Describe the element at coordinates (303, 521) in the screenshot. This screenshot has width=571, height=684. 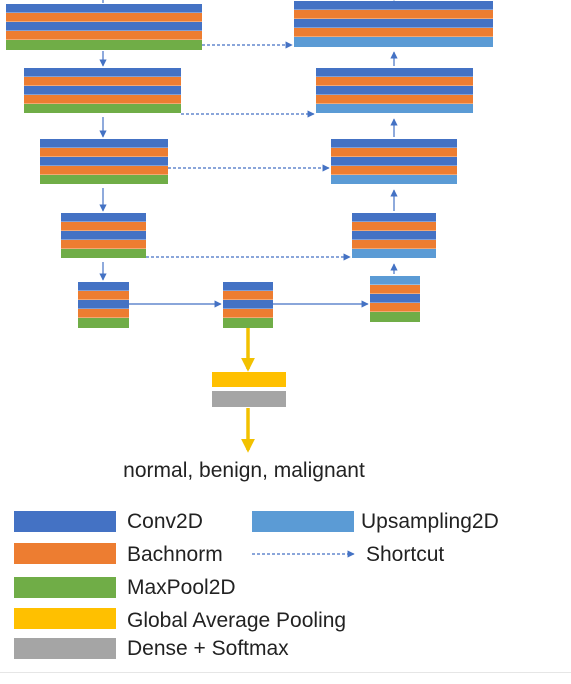
I see `legend-swatch-upsampling2d` at that location.